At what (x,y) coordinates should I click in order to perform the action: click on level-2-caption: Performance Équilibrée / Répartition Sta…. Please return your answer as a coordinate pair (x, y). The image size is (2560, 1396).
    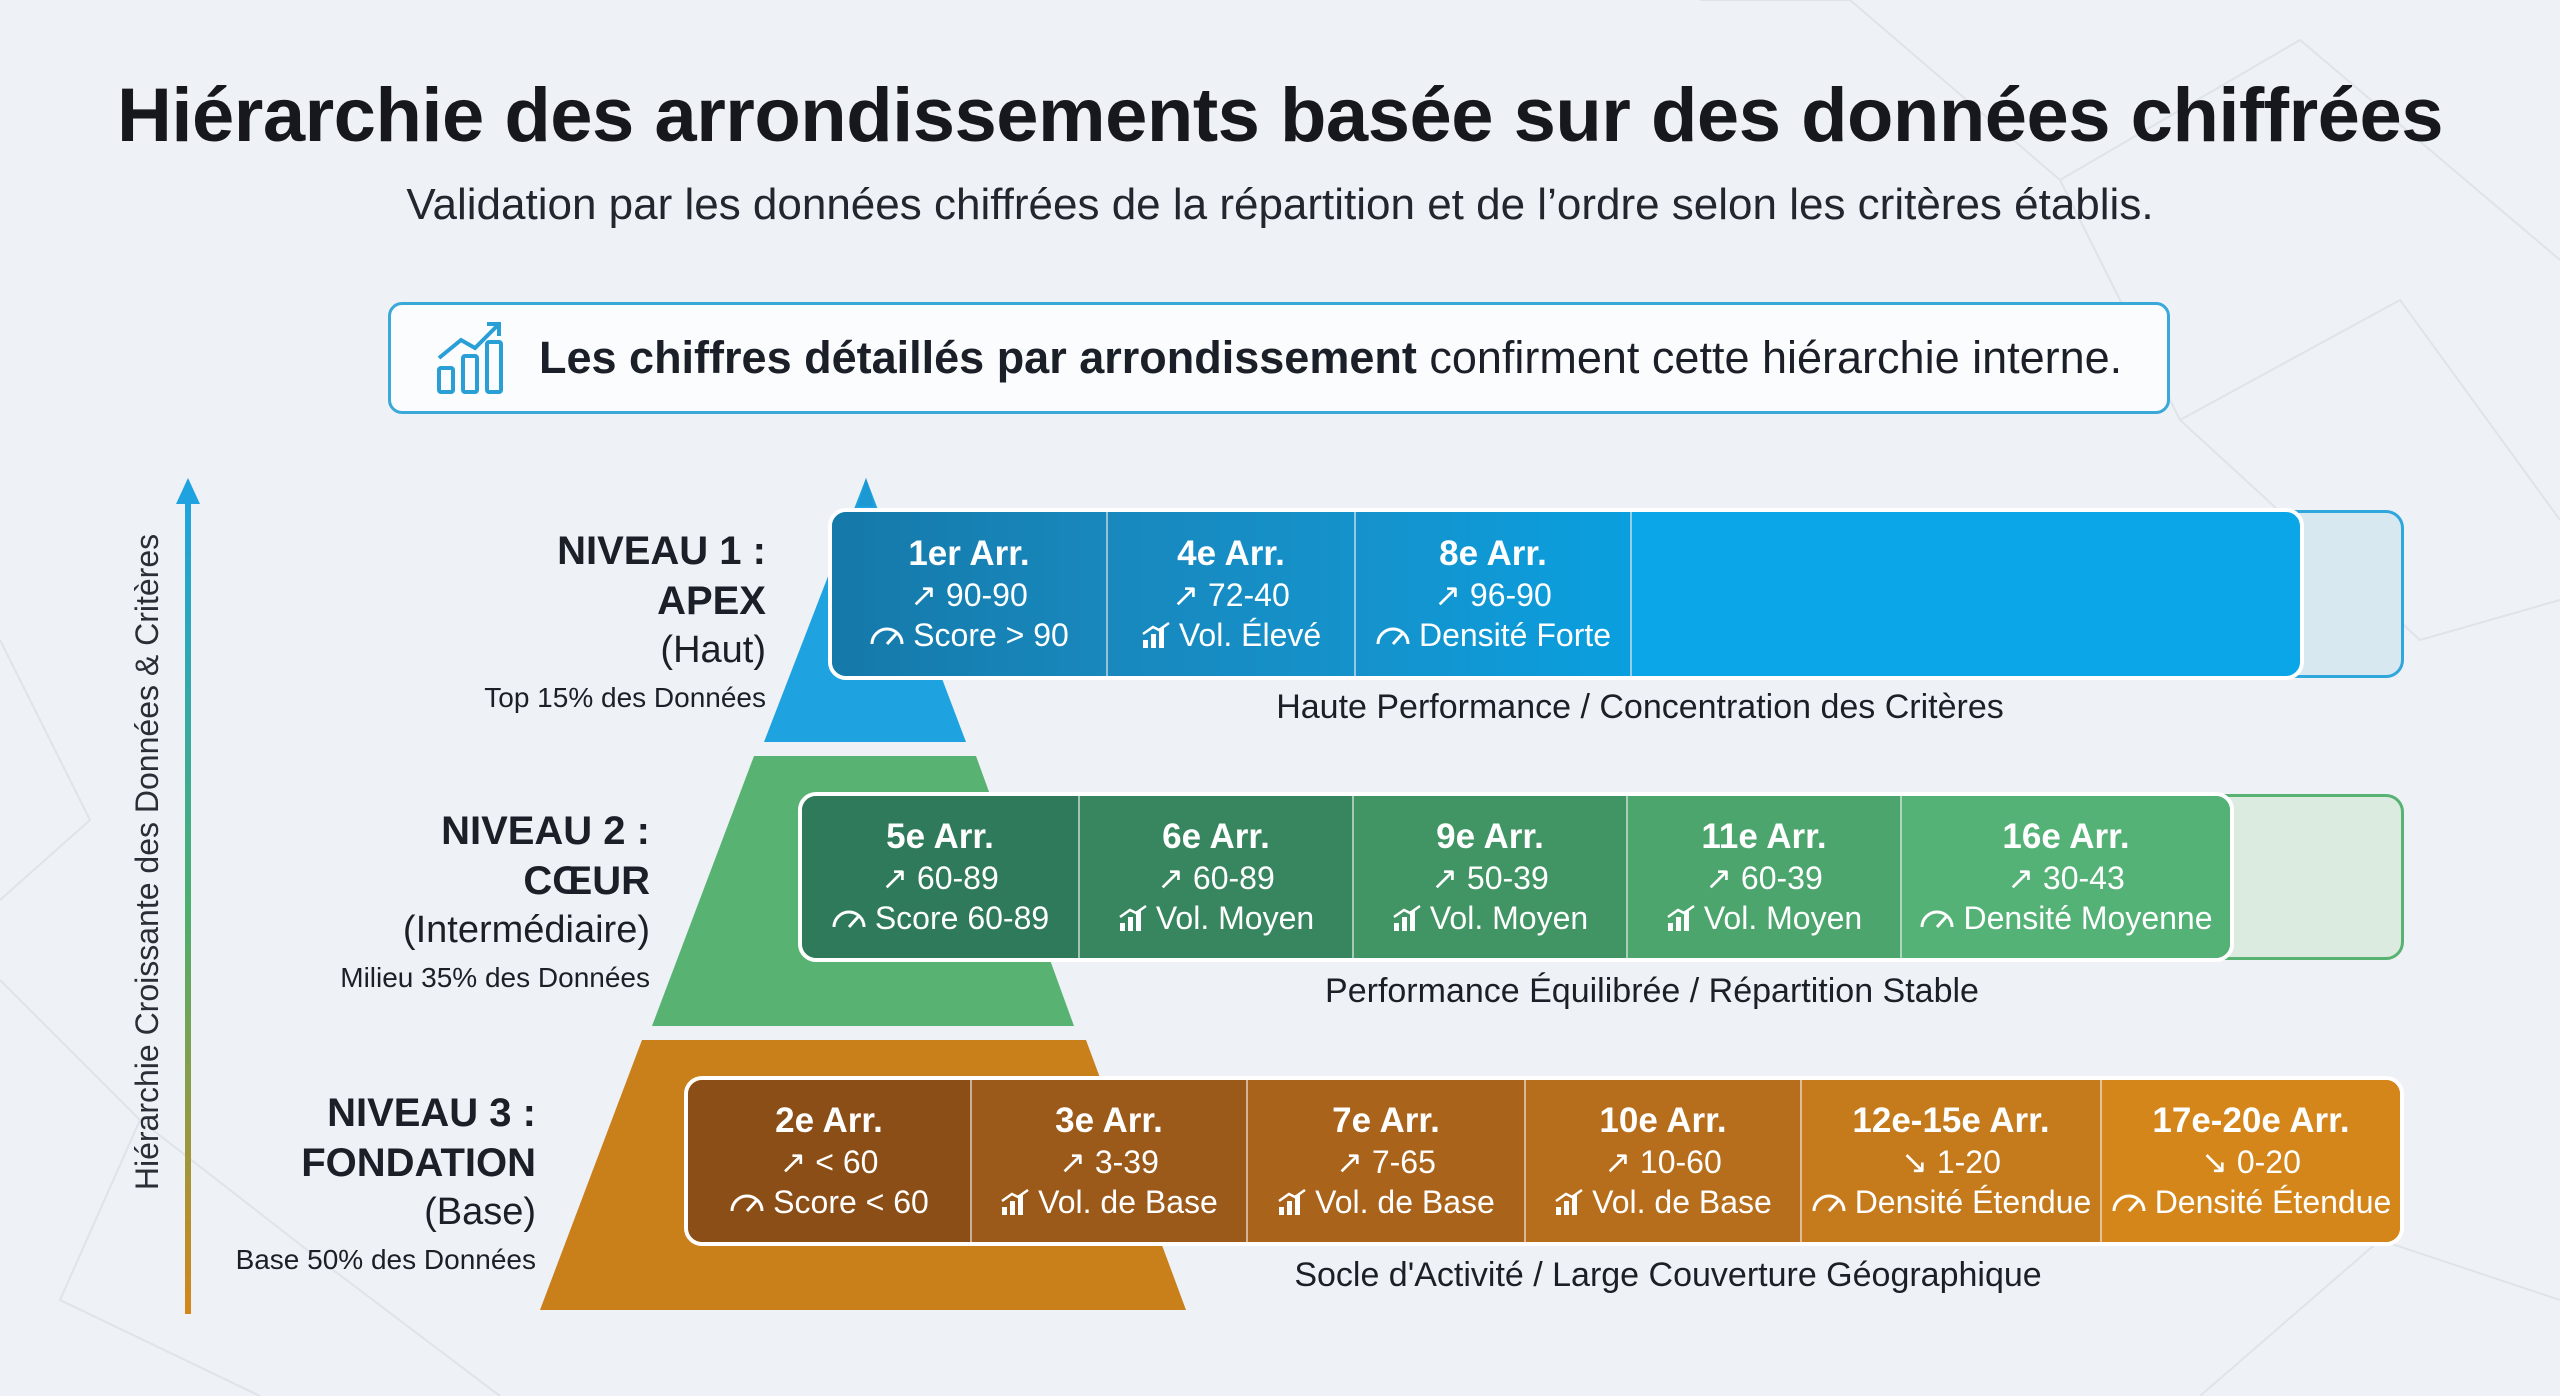
    Looking at the image, I should click on (1652, 991).